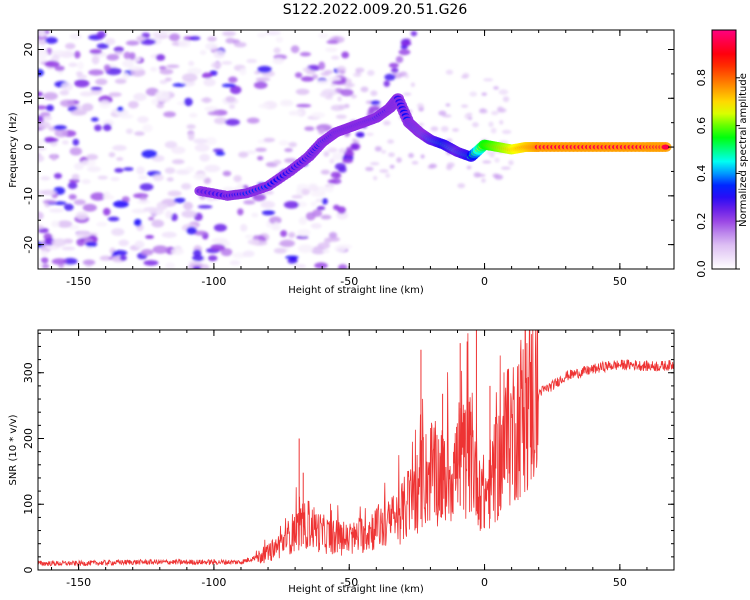  What do you see at coordinates (433, 147) in the screenshot?
I see `spectrogram-ridge` at bounding box center [433, 147].